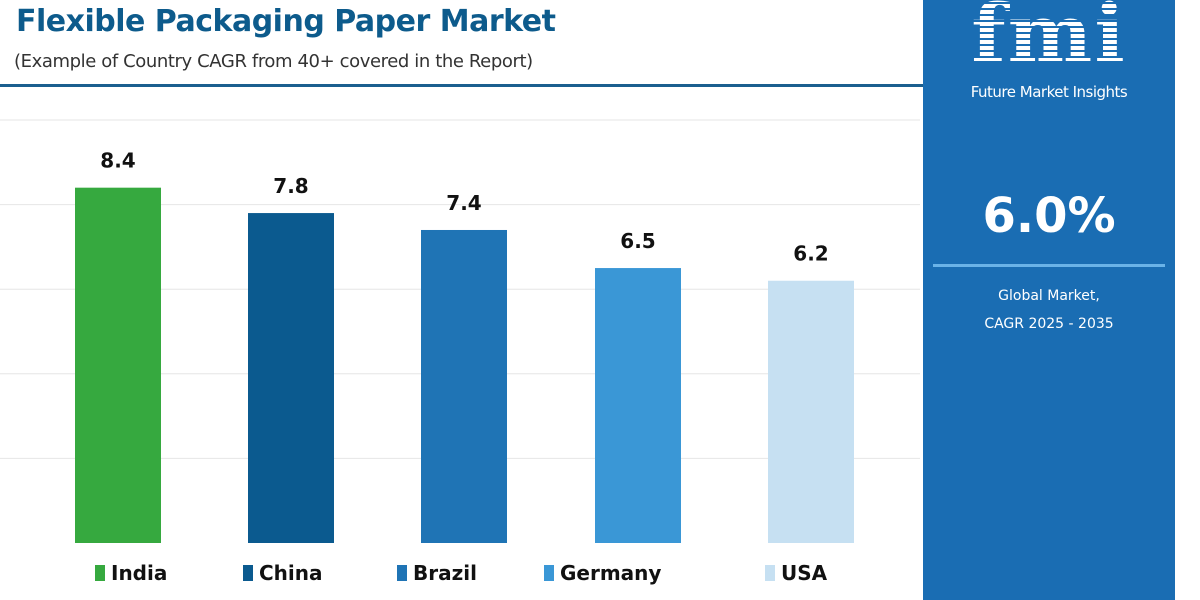 The image size is (1200, 600). Describe the element at coordinates (1049, 265) in the screenshot. I see `panel-divider` at that location.